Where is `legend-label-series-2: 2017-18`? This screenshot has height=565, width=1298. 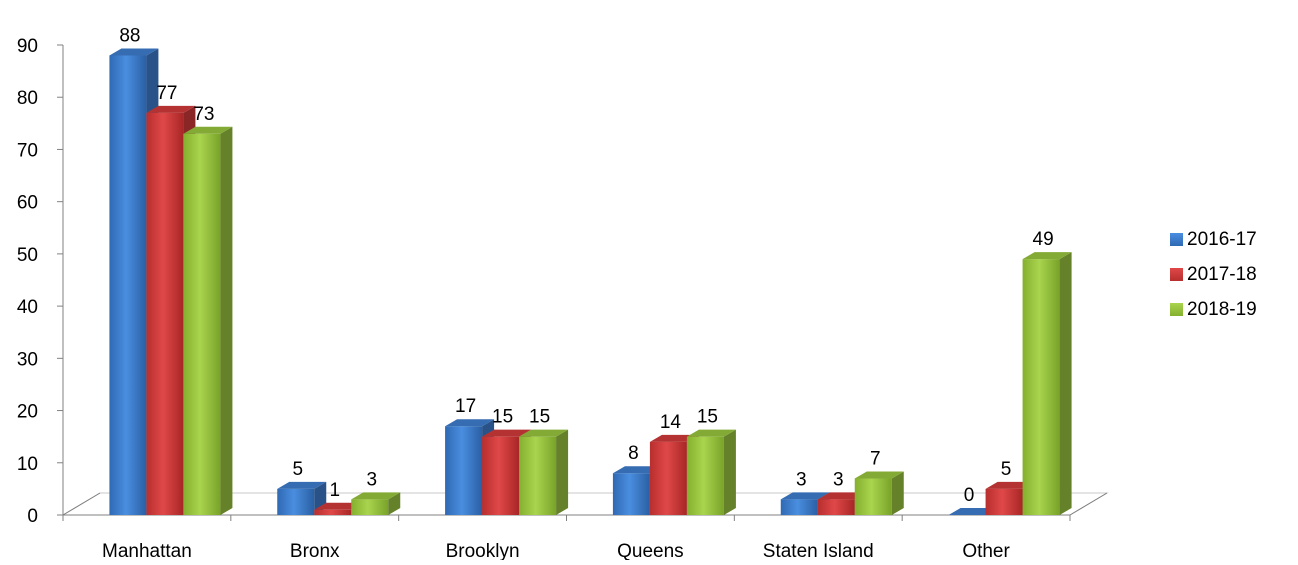 legend-label-series-2: 2017-18 is located at coordinates (1222, 274).